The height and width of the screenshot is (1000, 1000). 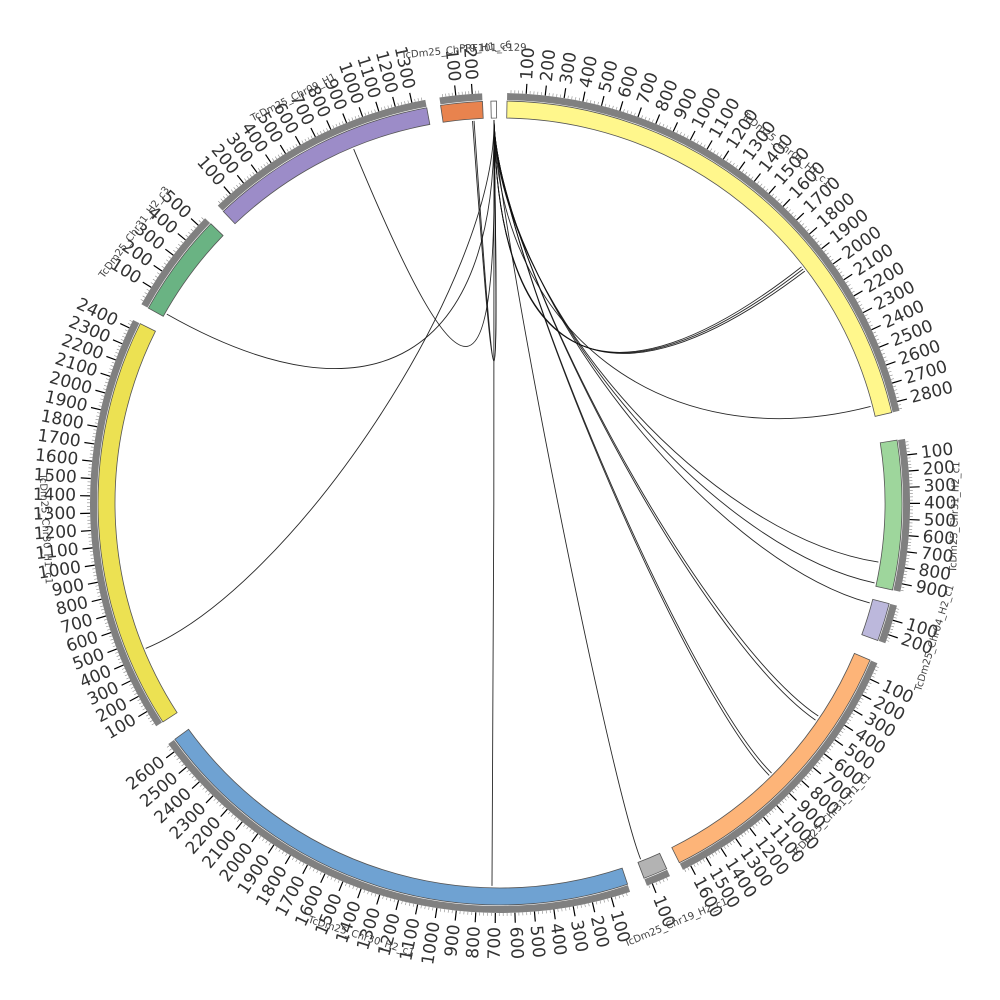 What do you see at coordinates (939, 485) in the screenshot?
I see `tick-label: 300` at bounding box center [939, 485].